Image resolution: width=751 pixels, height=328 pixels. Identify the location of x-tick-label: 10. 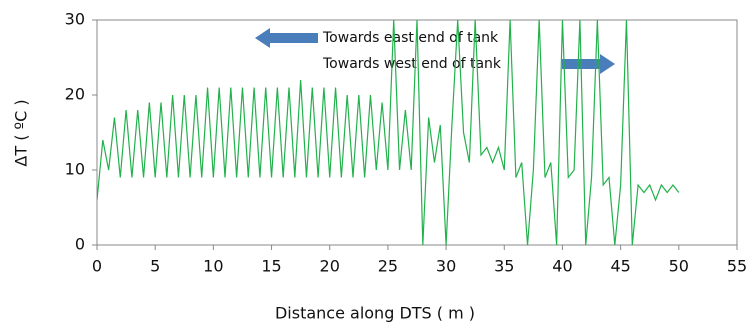
(213, 266).